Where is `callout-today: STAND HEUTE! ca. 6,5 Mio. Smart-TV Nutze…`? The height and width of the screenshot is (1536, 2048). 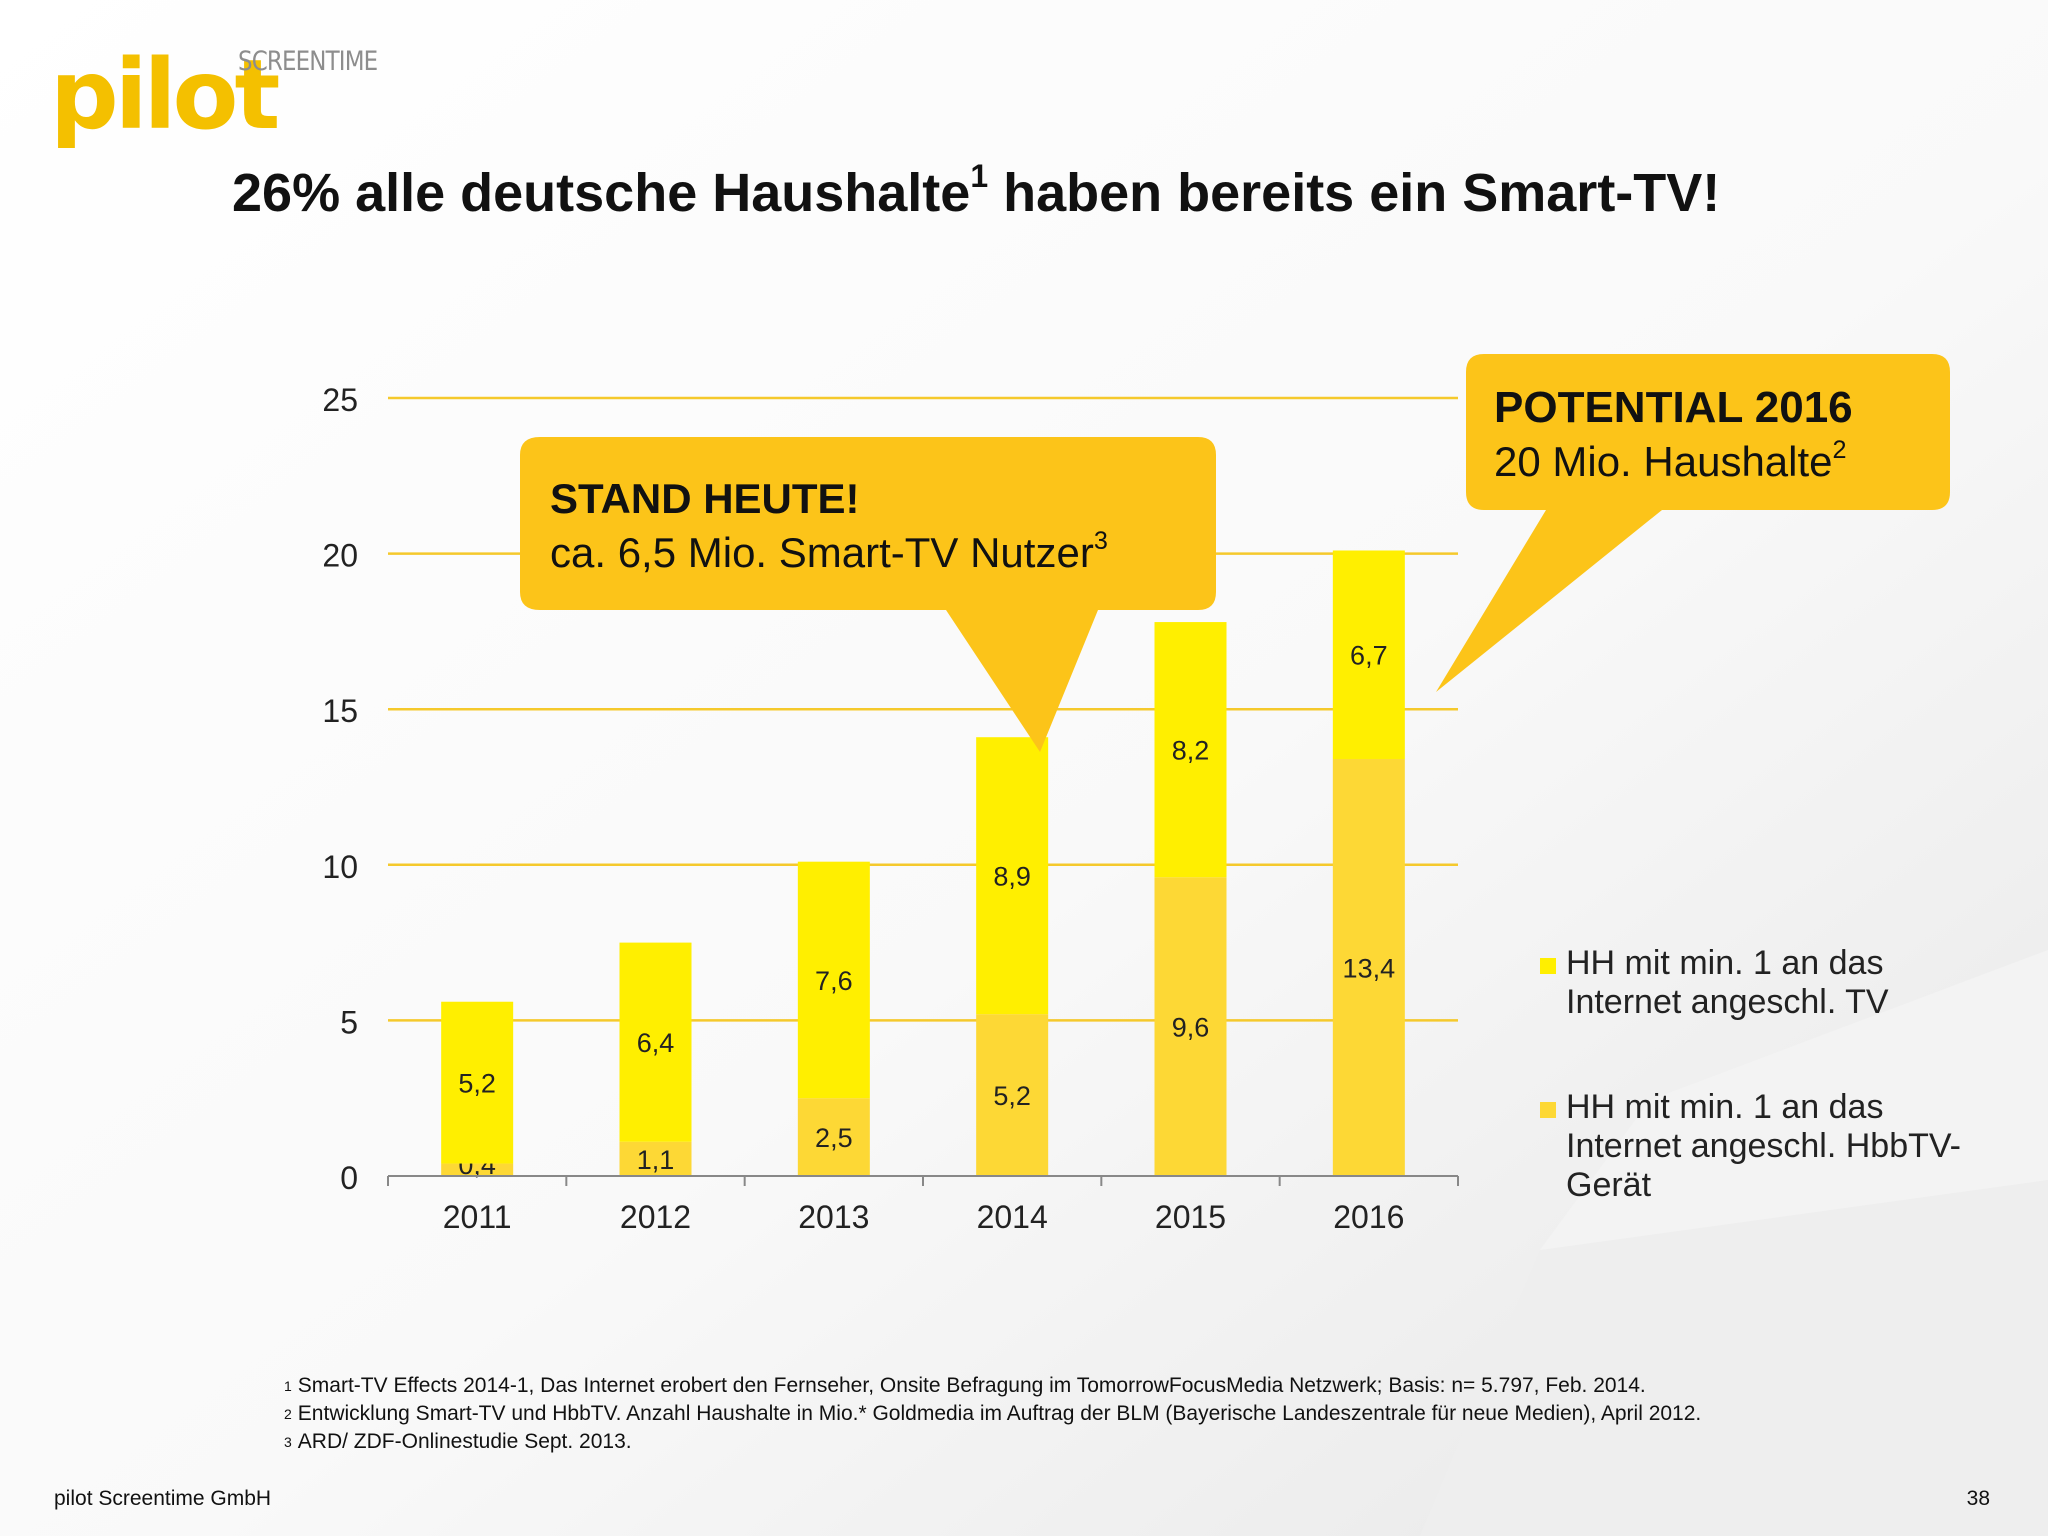 callout-today: STAND HEUTE! ca. 6,5 Mio. Smart-TV Nutze… is located at coordinates (829, 526).